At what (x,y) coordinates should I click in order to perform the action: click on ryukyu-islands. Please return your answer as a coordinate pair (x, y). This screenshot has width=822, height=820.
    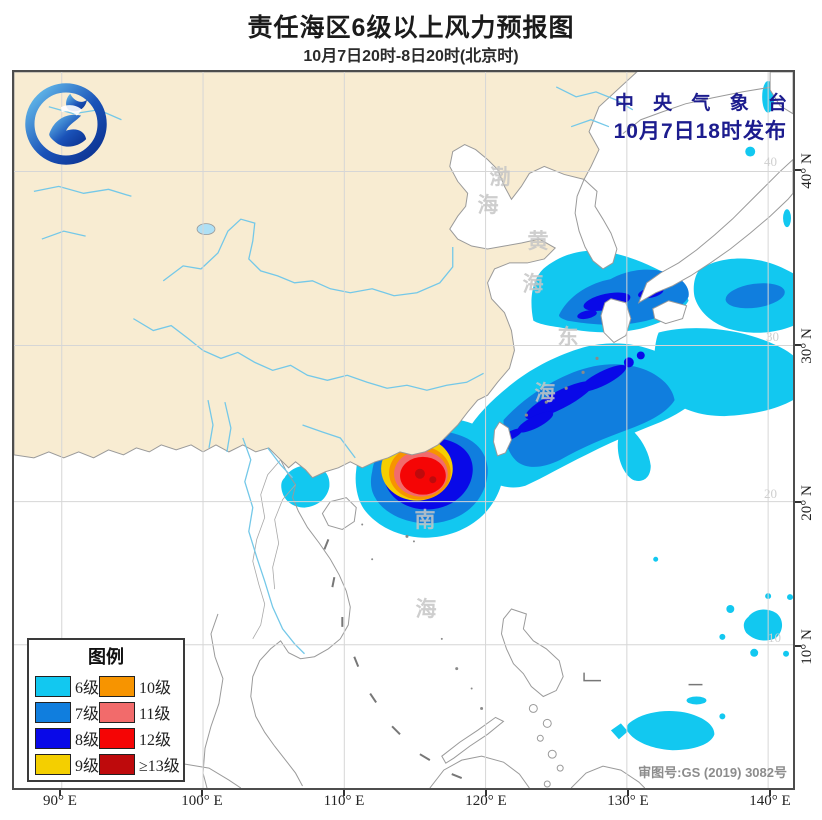
    Looking at the image, I should click on (561, 386).